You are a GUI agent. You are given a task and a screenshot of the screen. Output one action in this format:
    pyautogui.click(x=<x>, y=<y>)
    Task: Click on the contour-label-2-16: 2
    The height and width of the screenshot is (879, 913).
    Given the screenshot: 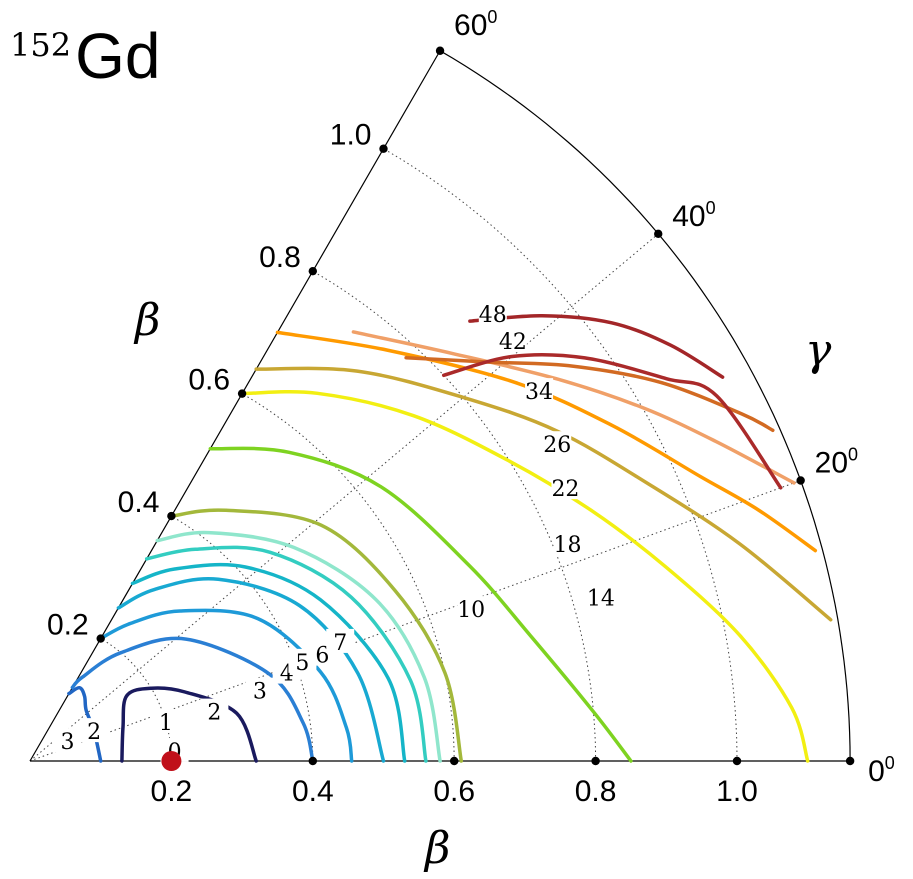 What is the action you would take?
    pyautogui.click(x=94, y=732)
    